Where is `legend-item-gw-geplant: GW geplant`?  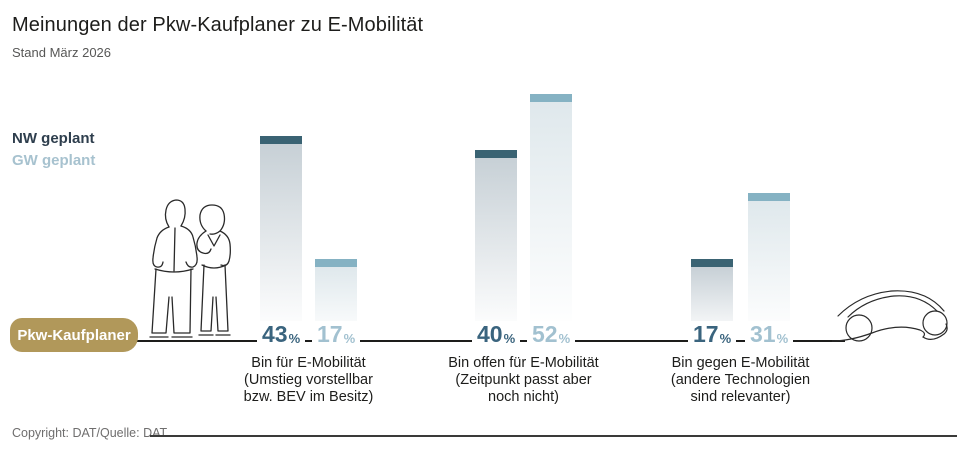 legend-item-gw-geplant: GW geplant is located at coordinates (54, 160).